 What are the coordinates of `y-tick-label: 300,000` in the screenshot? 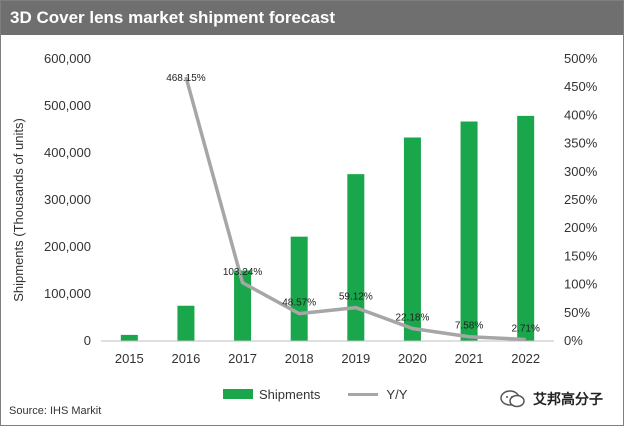 It's located at (67, 199).